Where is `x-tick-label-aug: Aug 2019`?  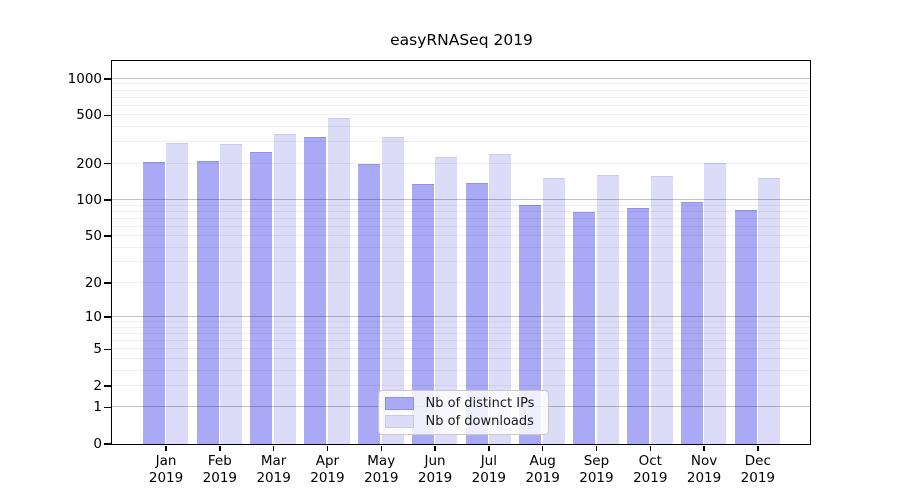 x-tick-label-aug: Aug 2019 is located at coordinates (542, 469).